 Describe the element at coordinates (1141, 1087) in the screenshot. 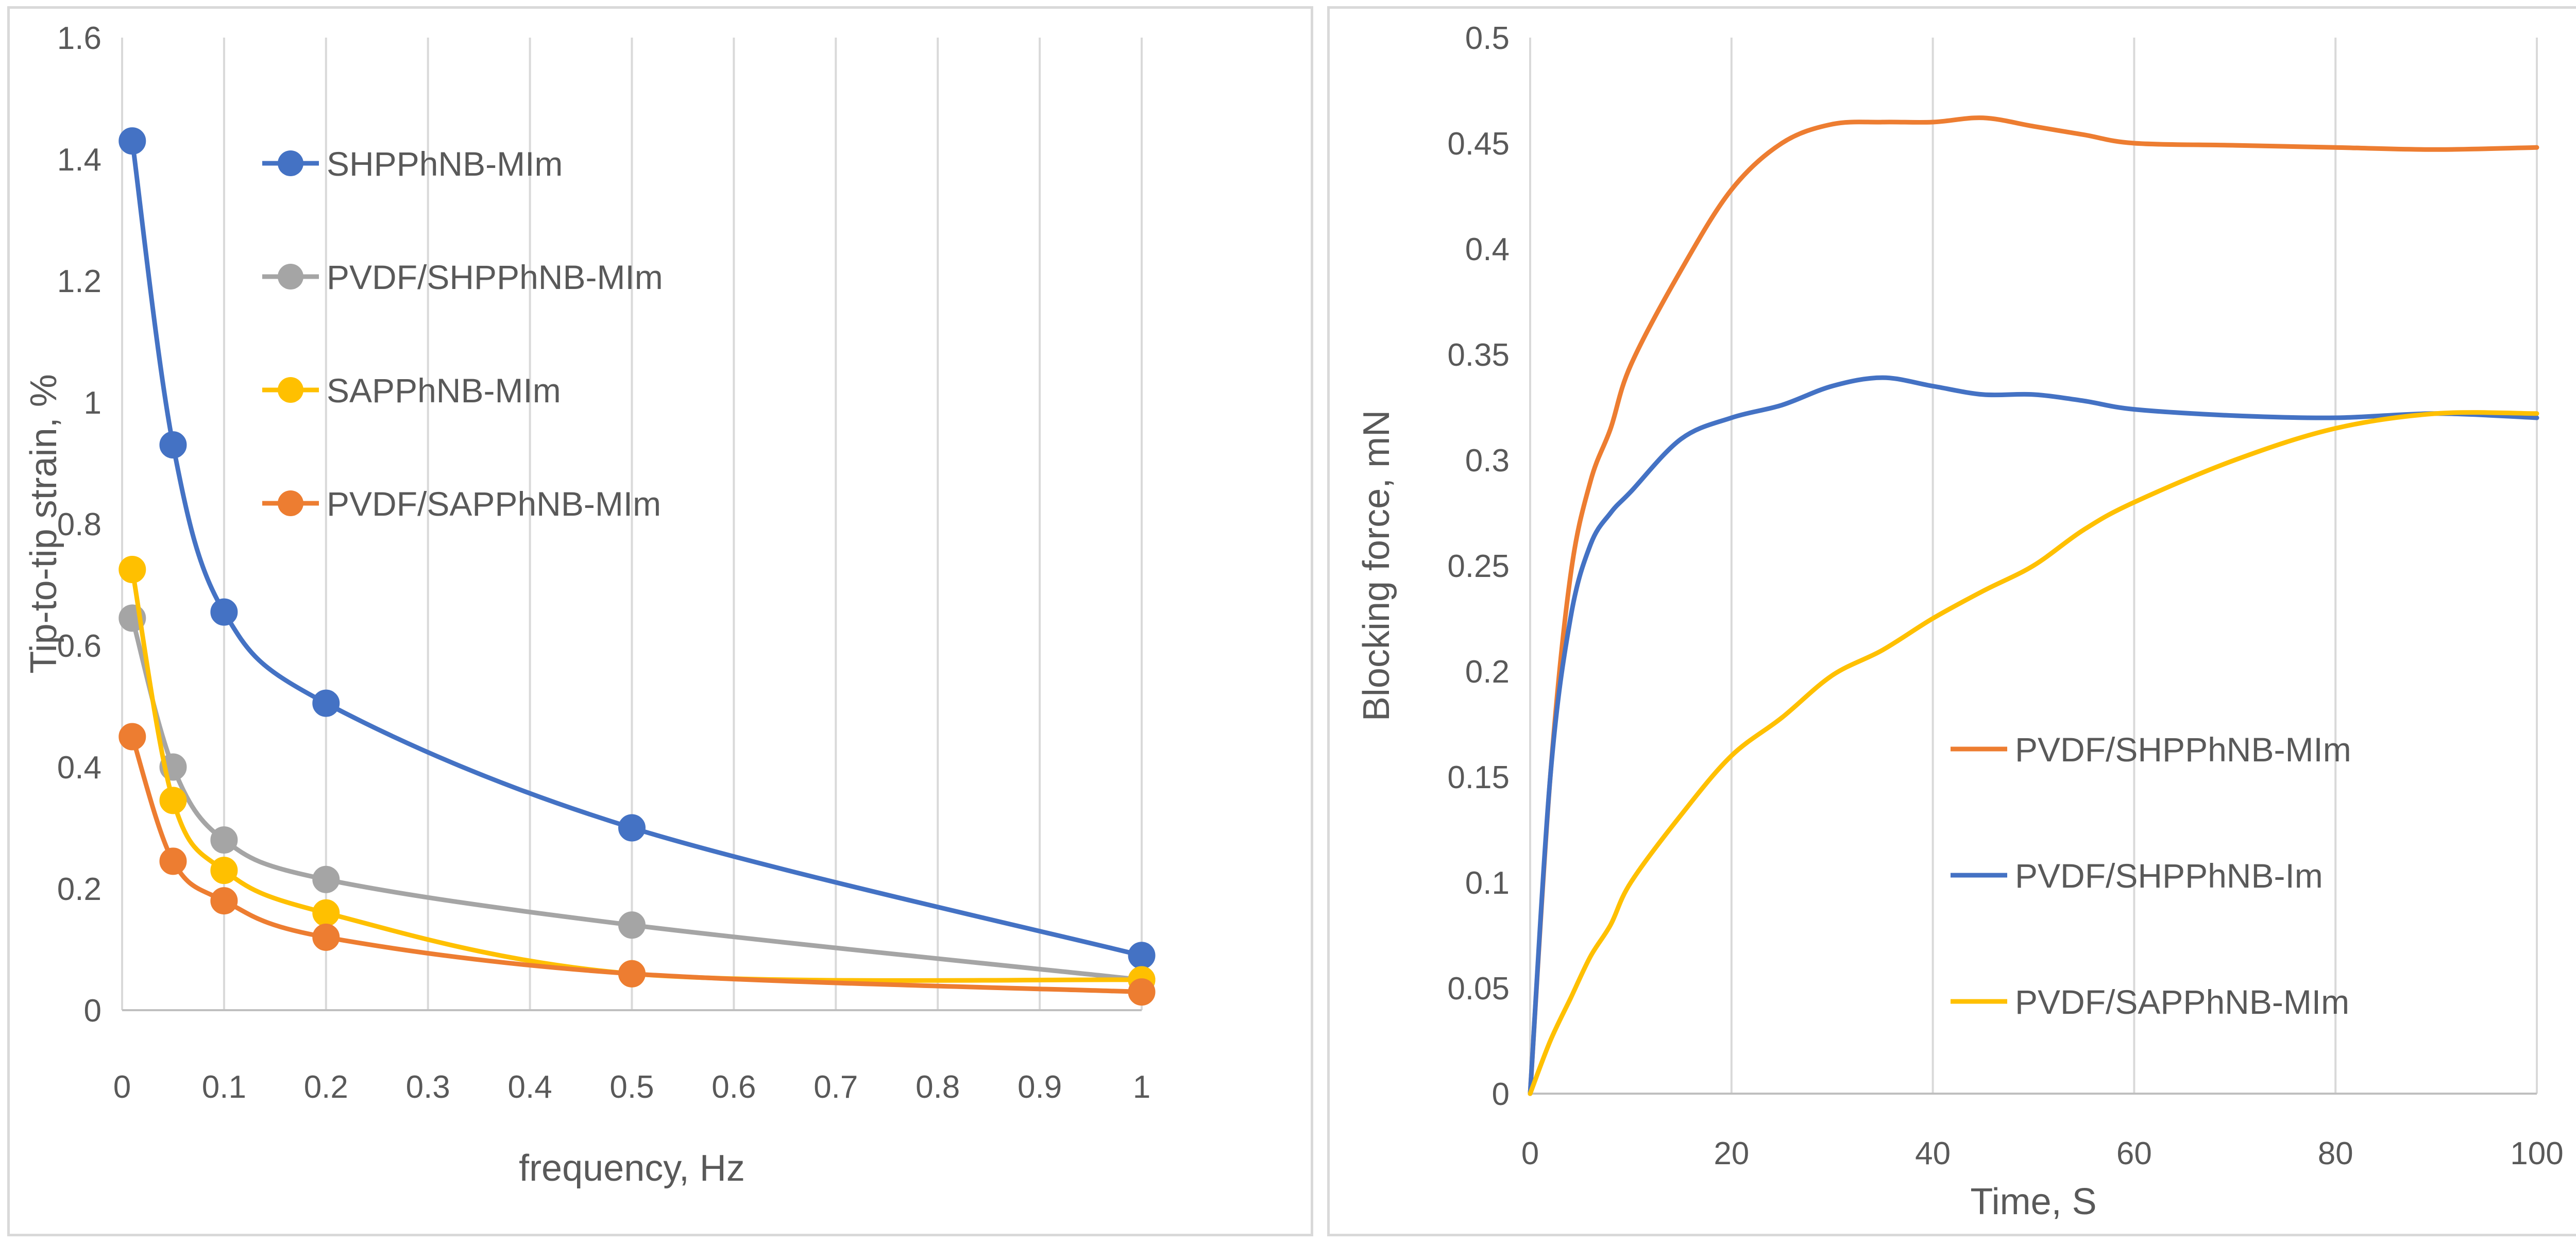

I see `x-tick-label: 1` at that location.